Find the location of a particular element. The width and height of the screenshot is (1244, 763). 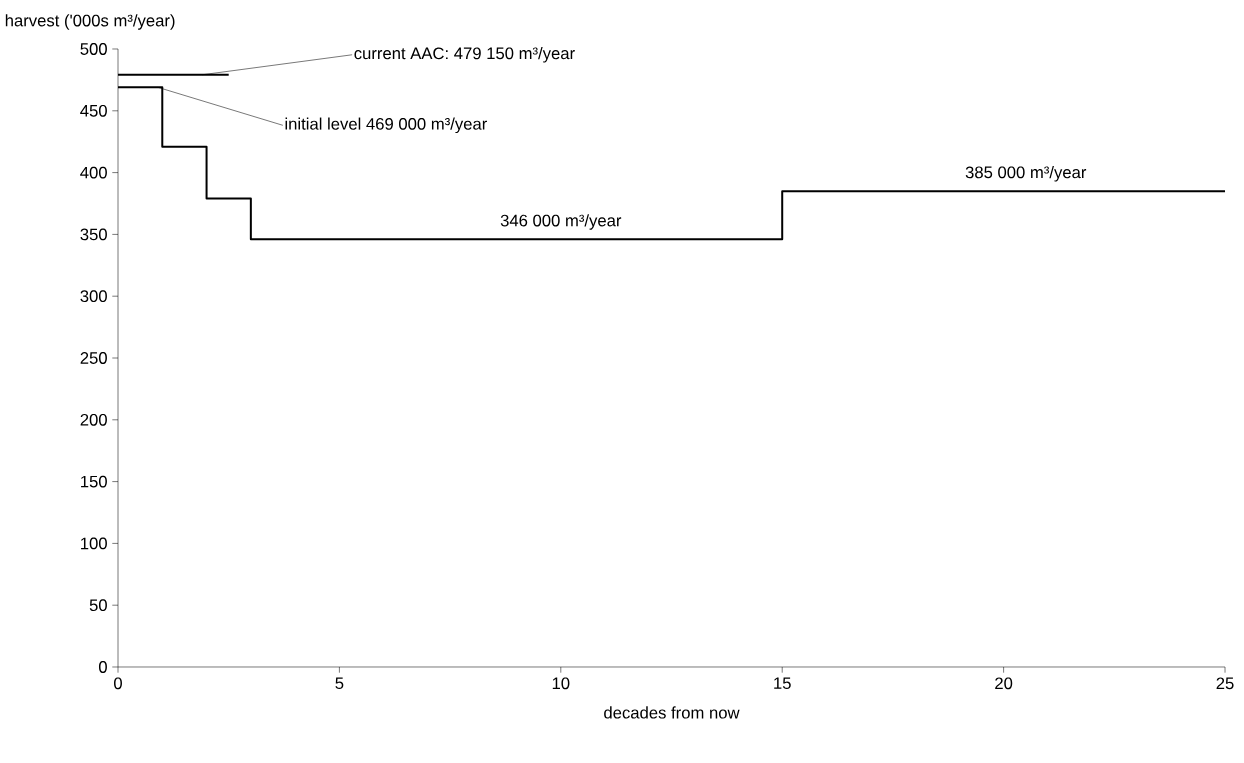

y-tick-label: 100 is located at coordinates (94, 543).